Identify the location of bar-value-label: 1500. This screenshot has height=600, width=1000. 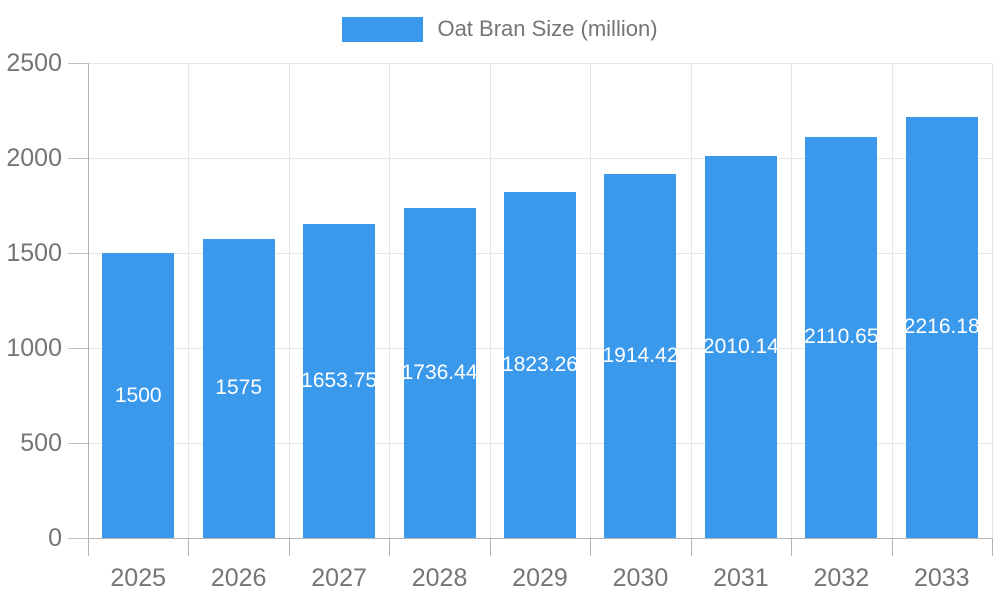
(138, 395).